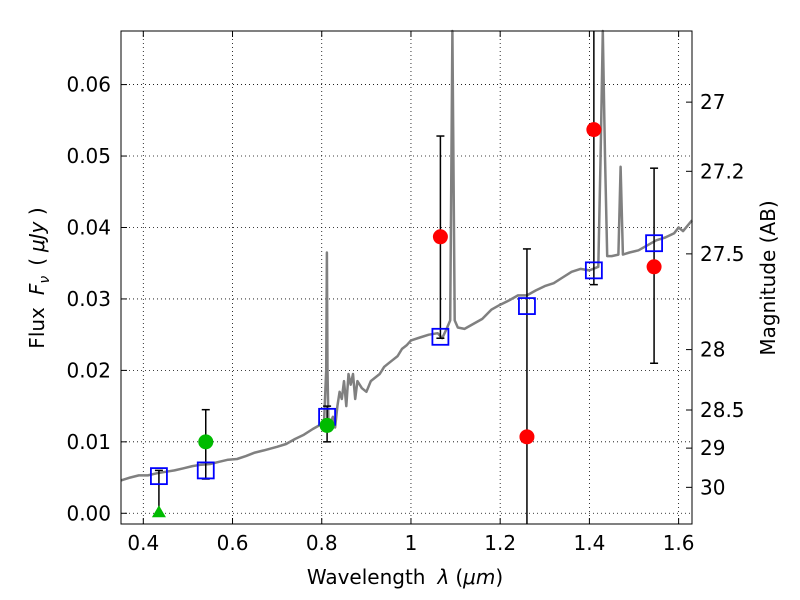 This screenshot has height=600, width=800. I want to click on y2-tick-label: 27.5, so click(722, 254).